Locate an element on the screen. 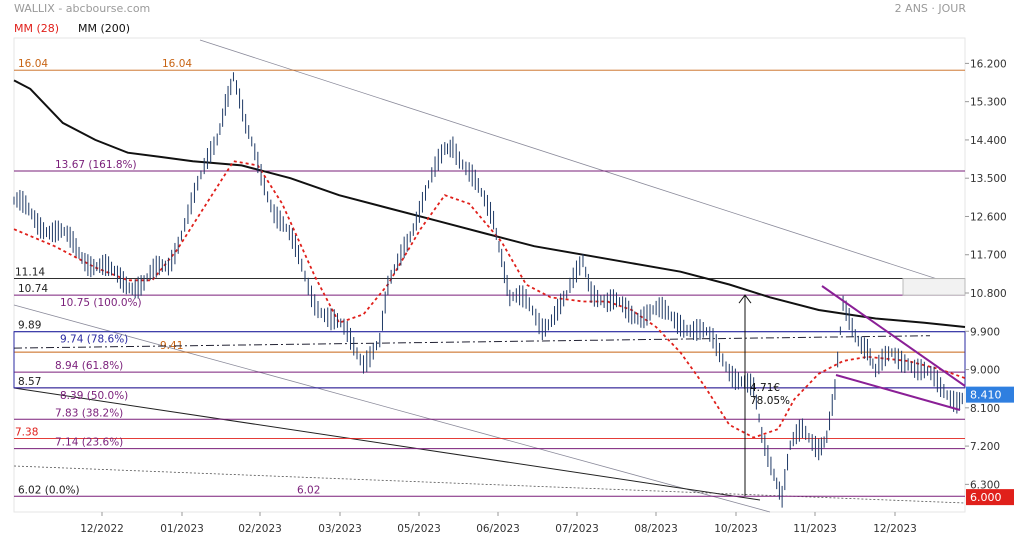 Image resolution: width=1014 pixels, height=538 pixels. x-tick-label-0: 12/2022 is located at coordinates (102, 529).